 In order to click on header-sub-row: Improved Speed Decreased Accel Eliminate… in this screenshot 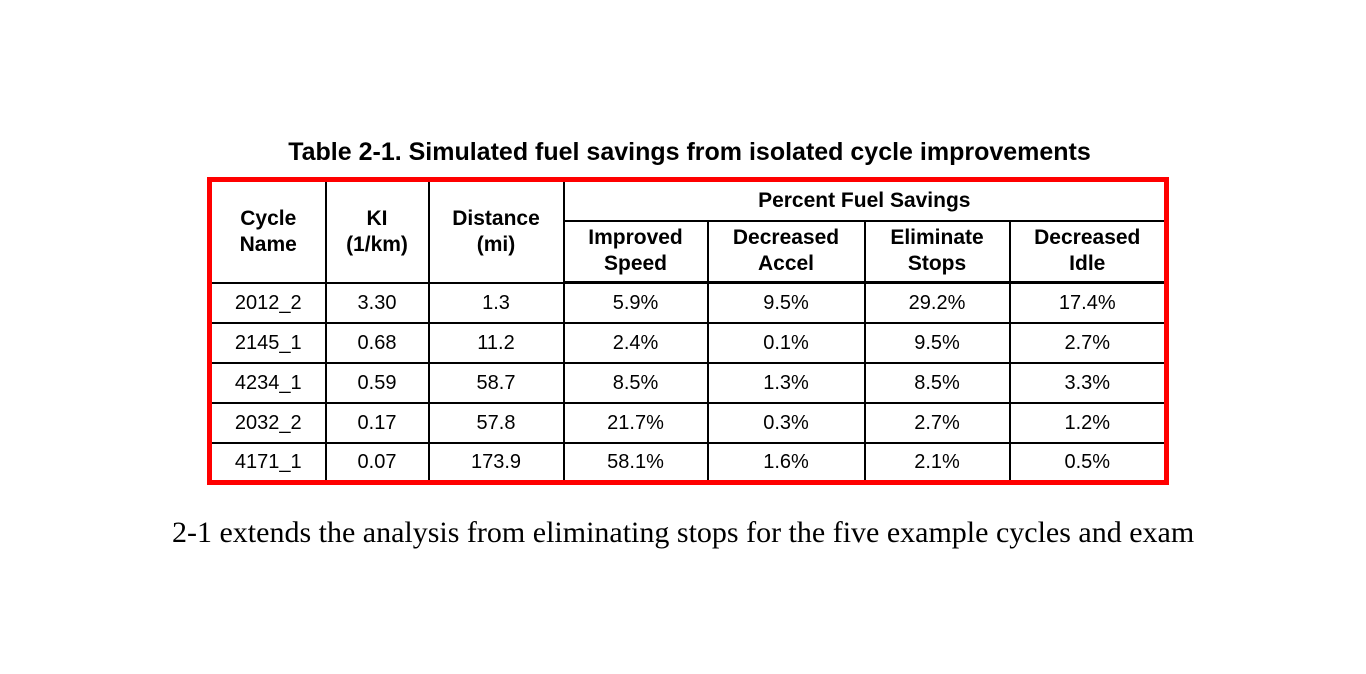, I will do `click(689, 251)`.